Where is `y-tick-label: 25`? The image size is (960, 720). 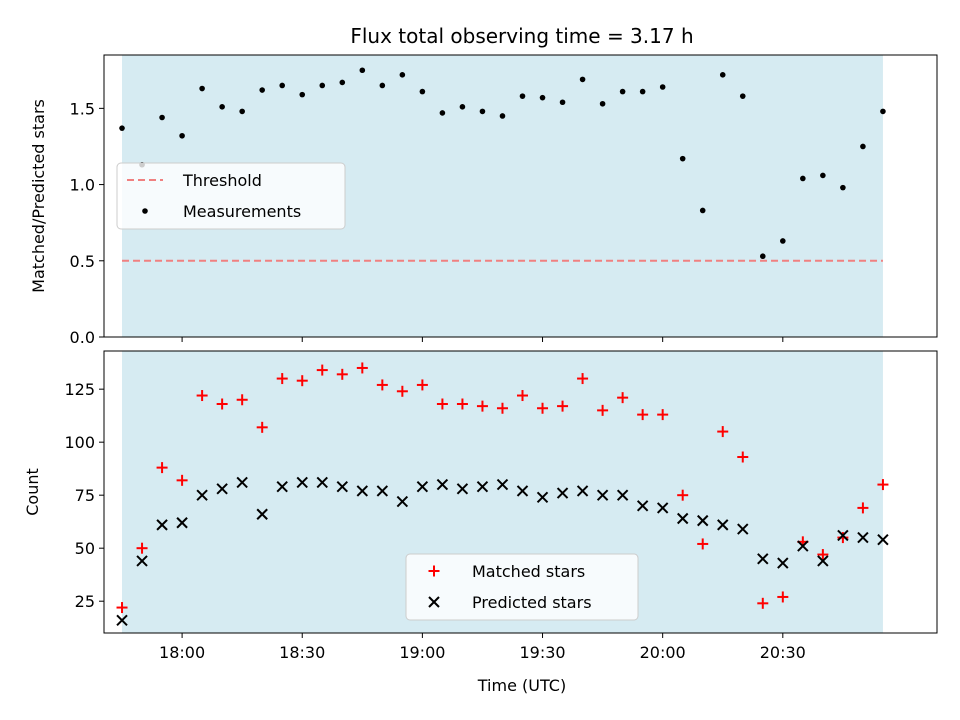 y-tick-label: 25 is located at coordinates (85, 601).